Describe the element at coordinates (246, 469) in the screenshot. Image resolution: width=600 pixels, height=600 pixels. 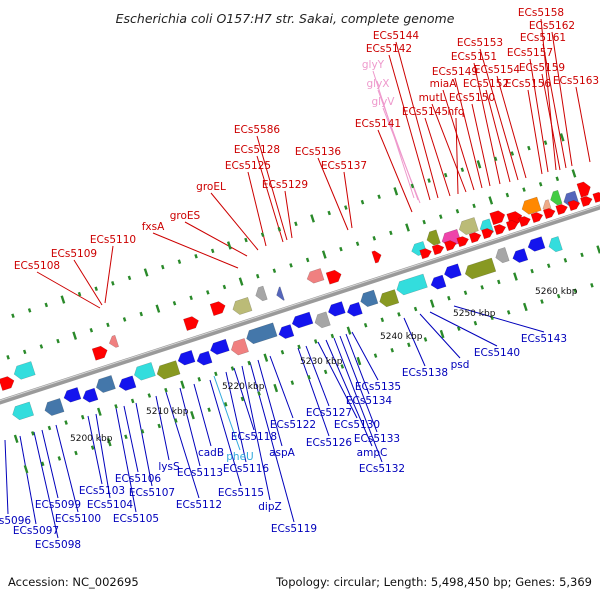
I see `gene-label-ecs5116: ECs5116` at that location.